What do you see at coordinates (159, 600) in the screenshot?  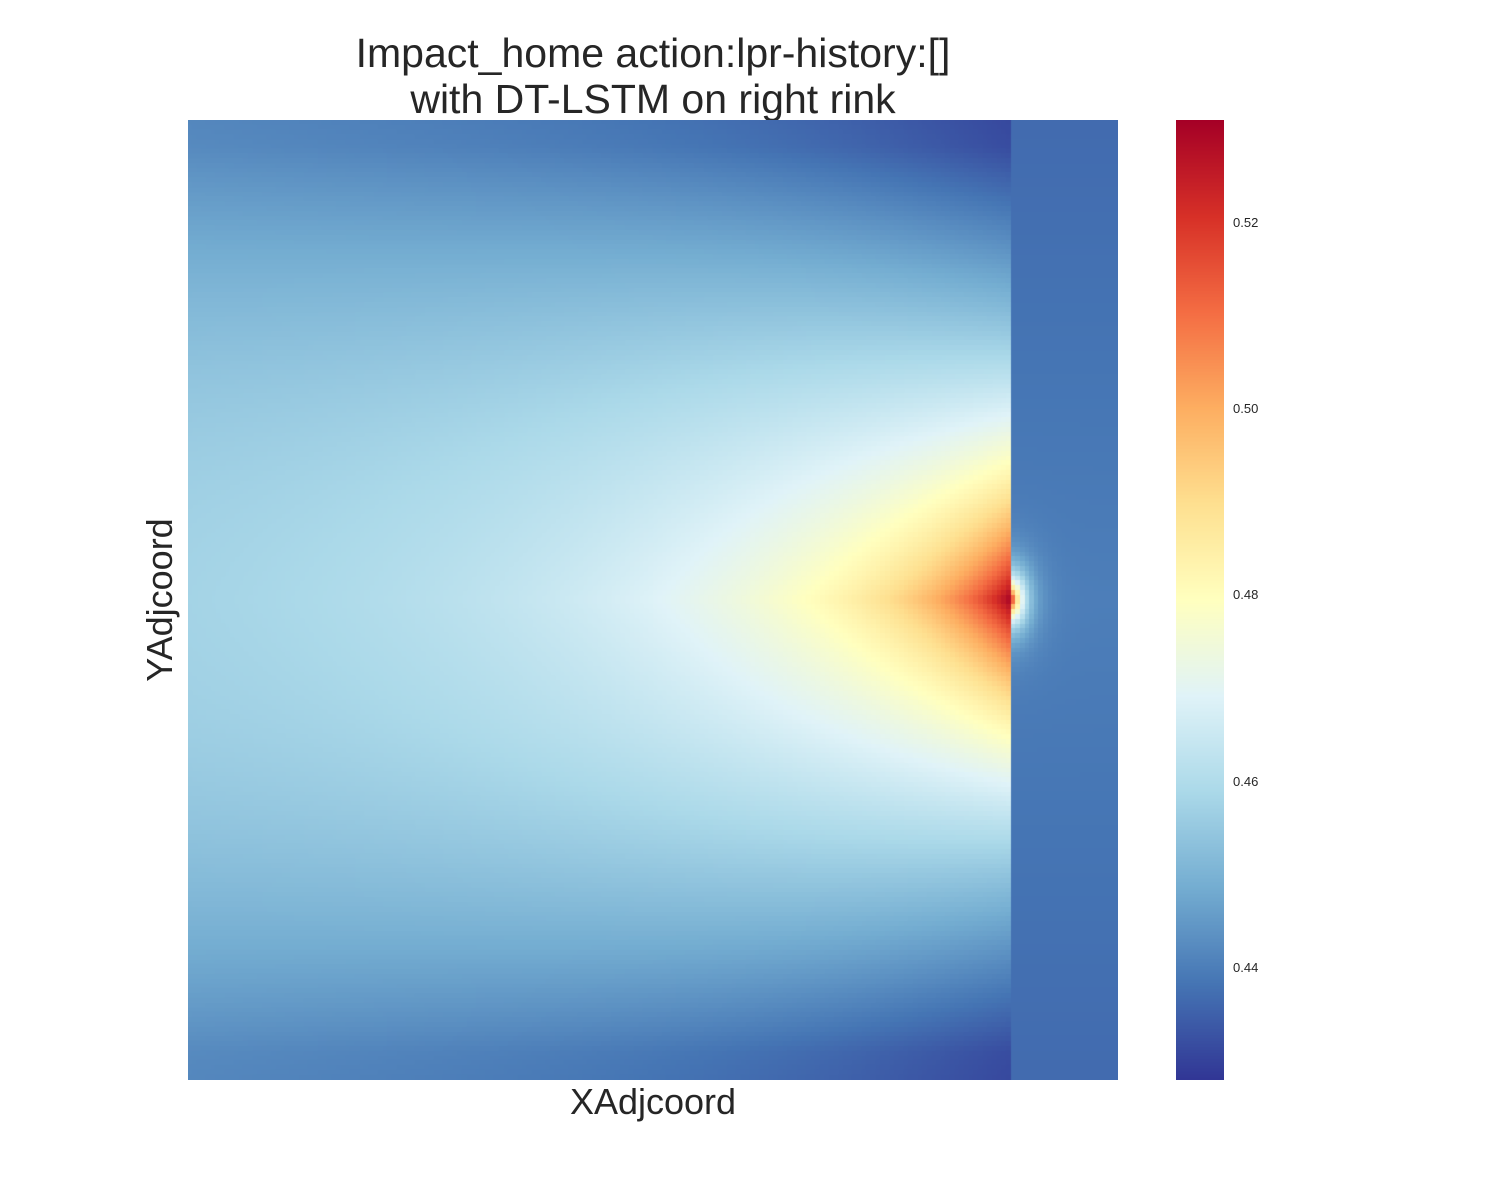 I see `y-axis-label: YAdjcoord` at bounding box center [159, 600].